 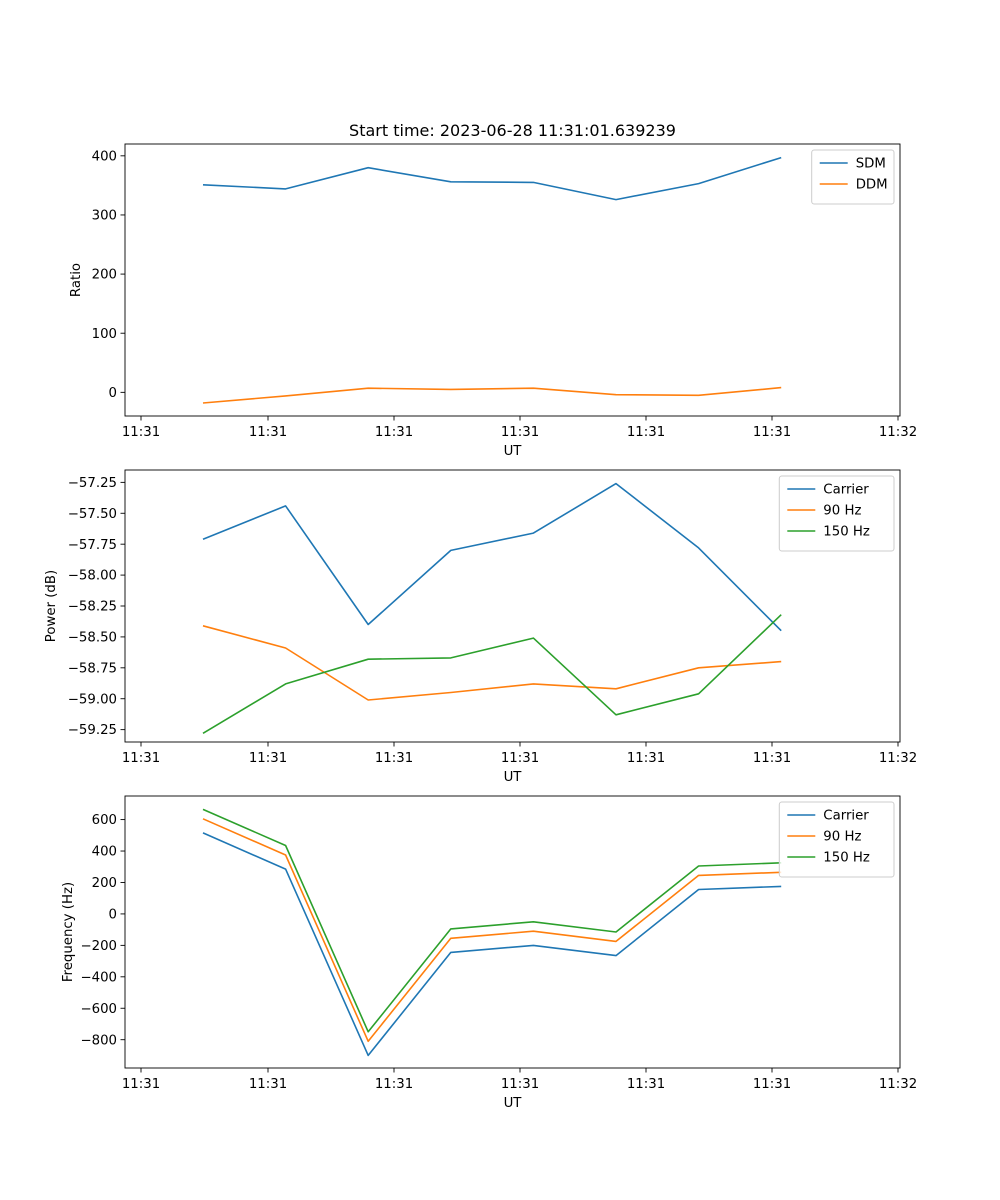 I want to click on y-tick-label: −58.75, so click(x=92, y=668).